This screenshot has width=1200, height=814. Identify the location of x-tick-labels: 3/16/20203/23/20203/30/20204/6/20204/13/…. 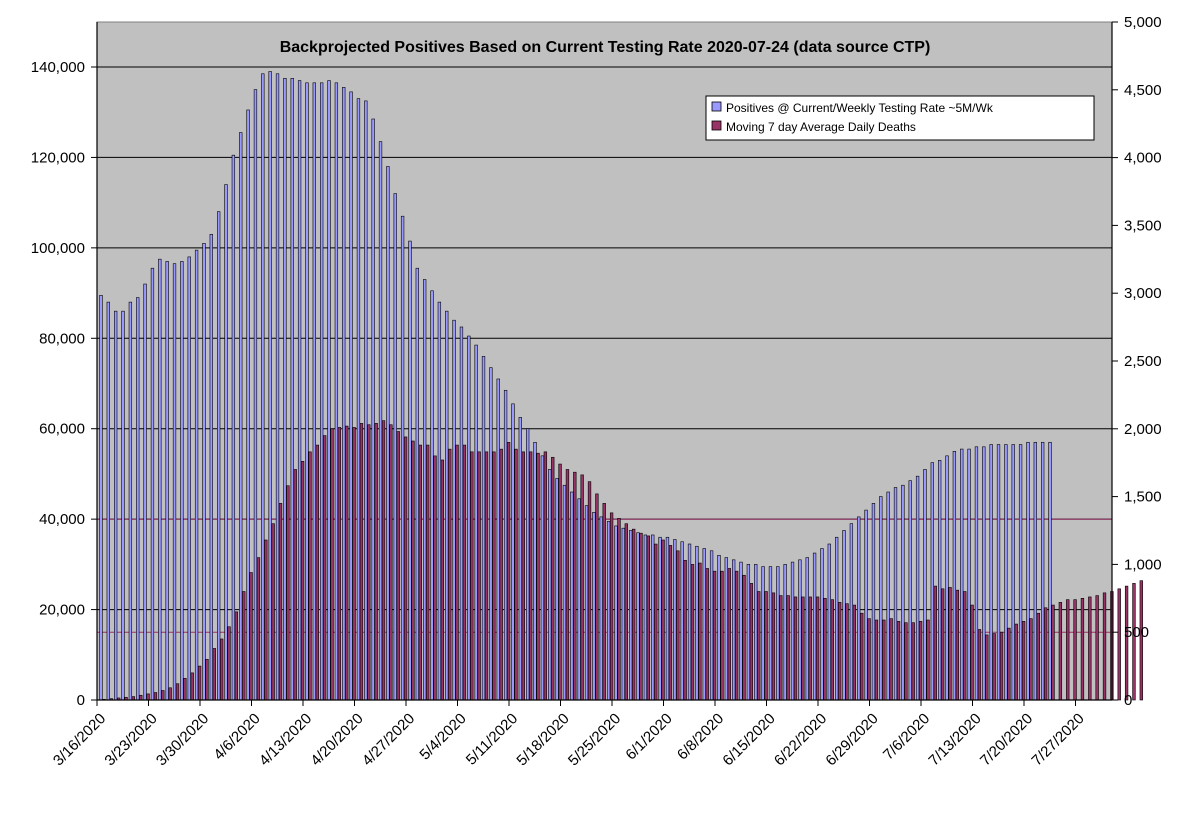
(569, 739).